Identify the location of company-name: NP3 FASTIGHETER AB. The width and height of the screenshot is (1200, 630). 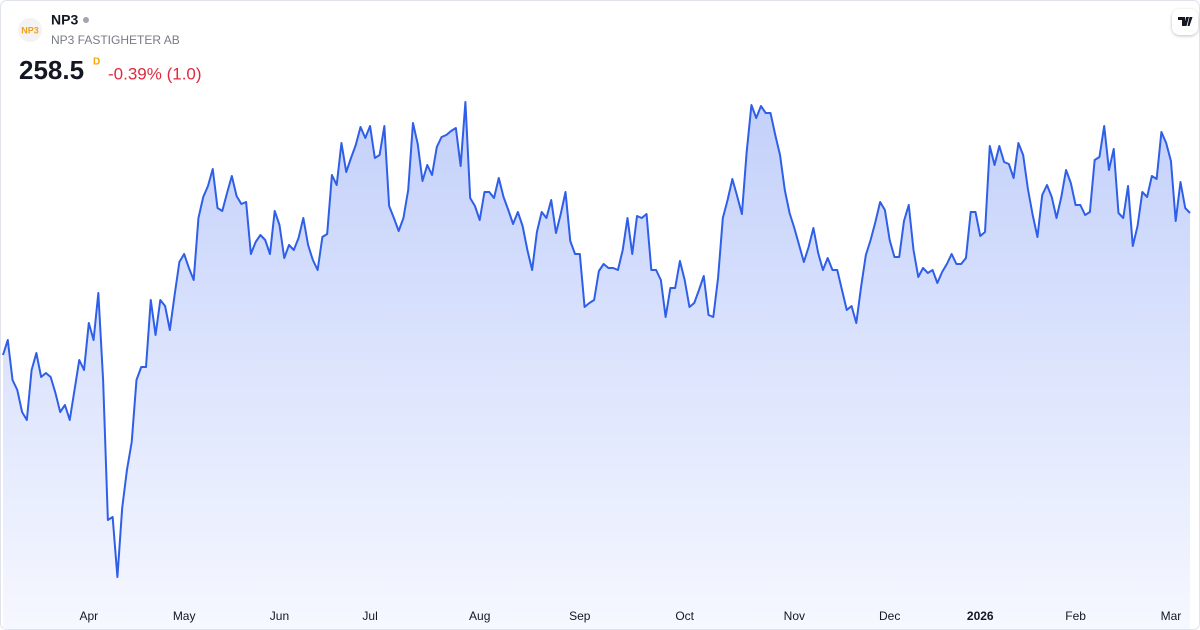
(115, 40).